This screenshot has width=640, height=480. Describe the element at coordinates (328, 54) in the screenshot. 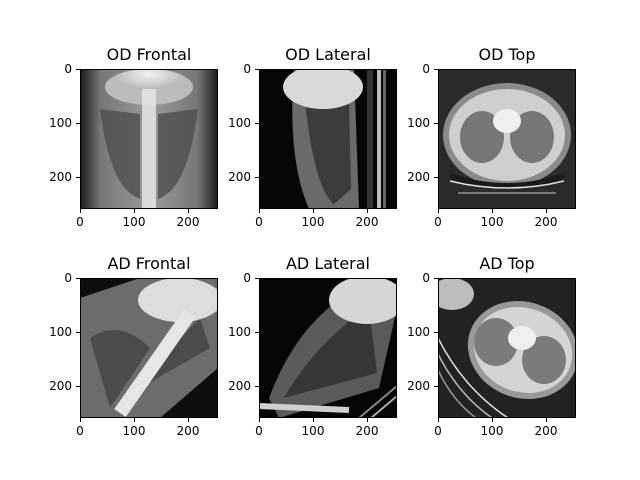

I see `panel-title: OD Lateral` at that location.